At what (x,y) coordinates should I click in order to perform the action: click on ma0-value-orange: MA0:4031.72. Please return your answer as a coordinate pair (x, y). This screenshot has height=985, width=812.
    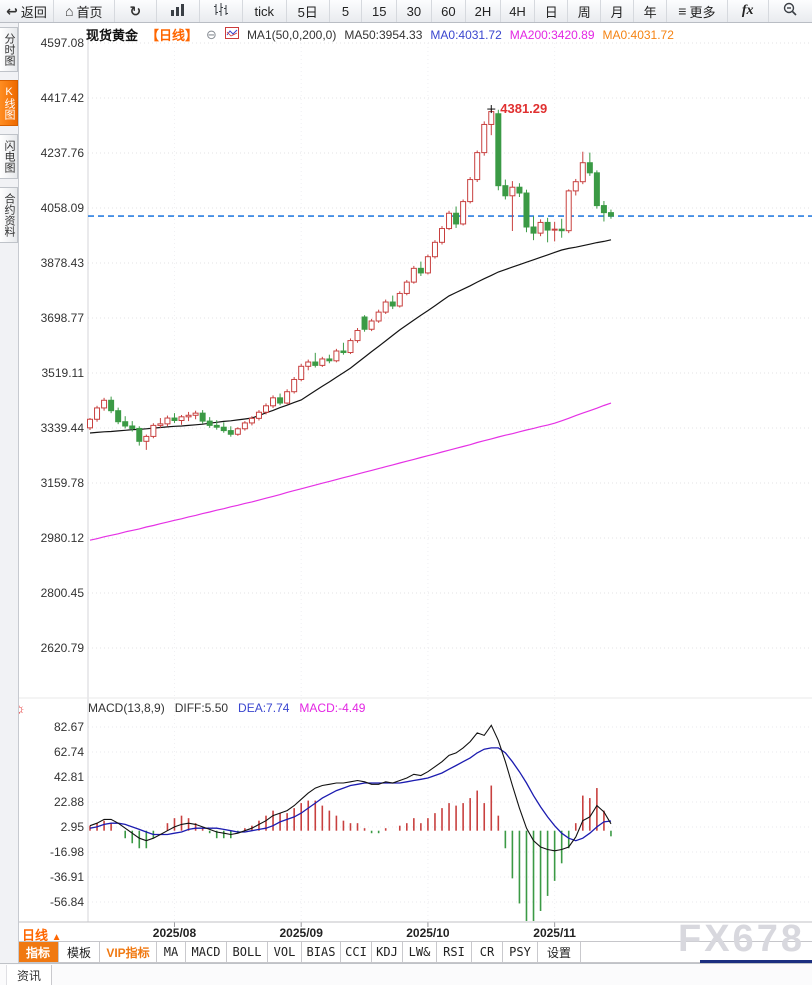
    Looking at the image, I should click on (638, 34).